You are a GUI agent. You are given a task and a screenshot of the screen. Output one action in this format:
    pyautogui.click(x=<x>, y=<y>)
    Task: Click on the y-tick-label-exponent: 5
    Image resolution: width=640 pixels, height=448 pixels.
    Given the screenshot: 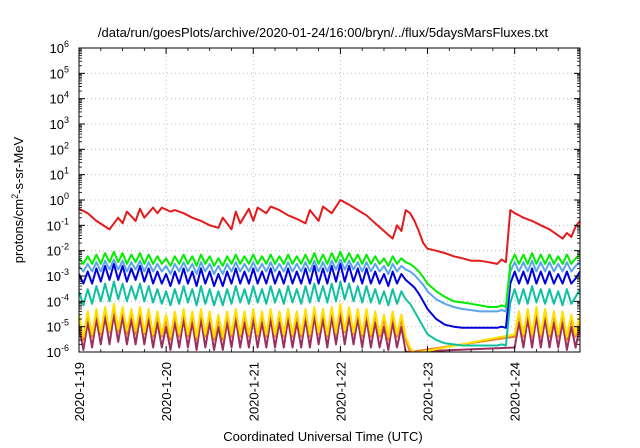 What is the action you would take?
    pyautogui.click(x=66, y=69)
    